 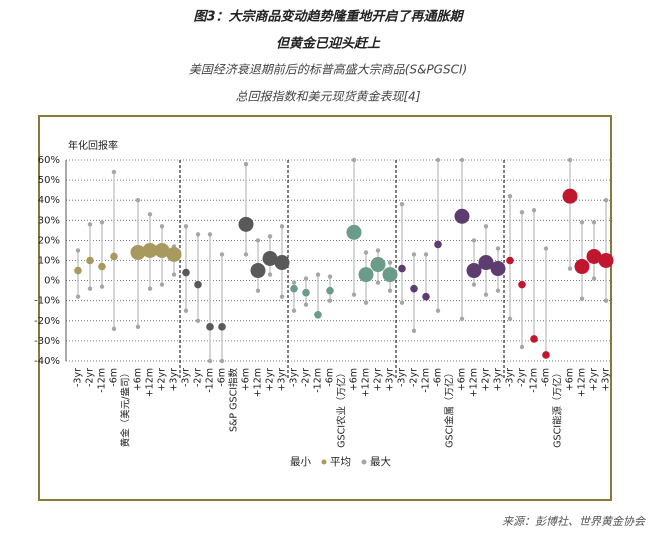 I want to click on y-tick-label: -10%, so click(x=47, y=301).